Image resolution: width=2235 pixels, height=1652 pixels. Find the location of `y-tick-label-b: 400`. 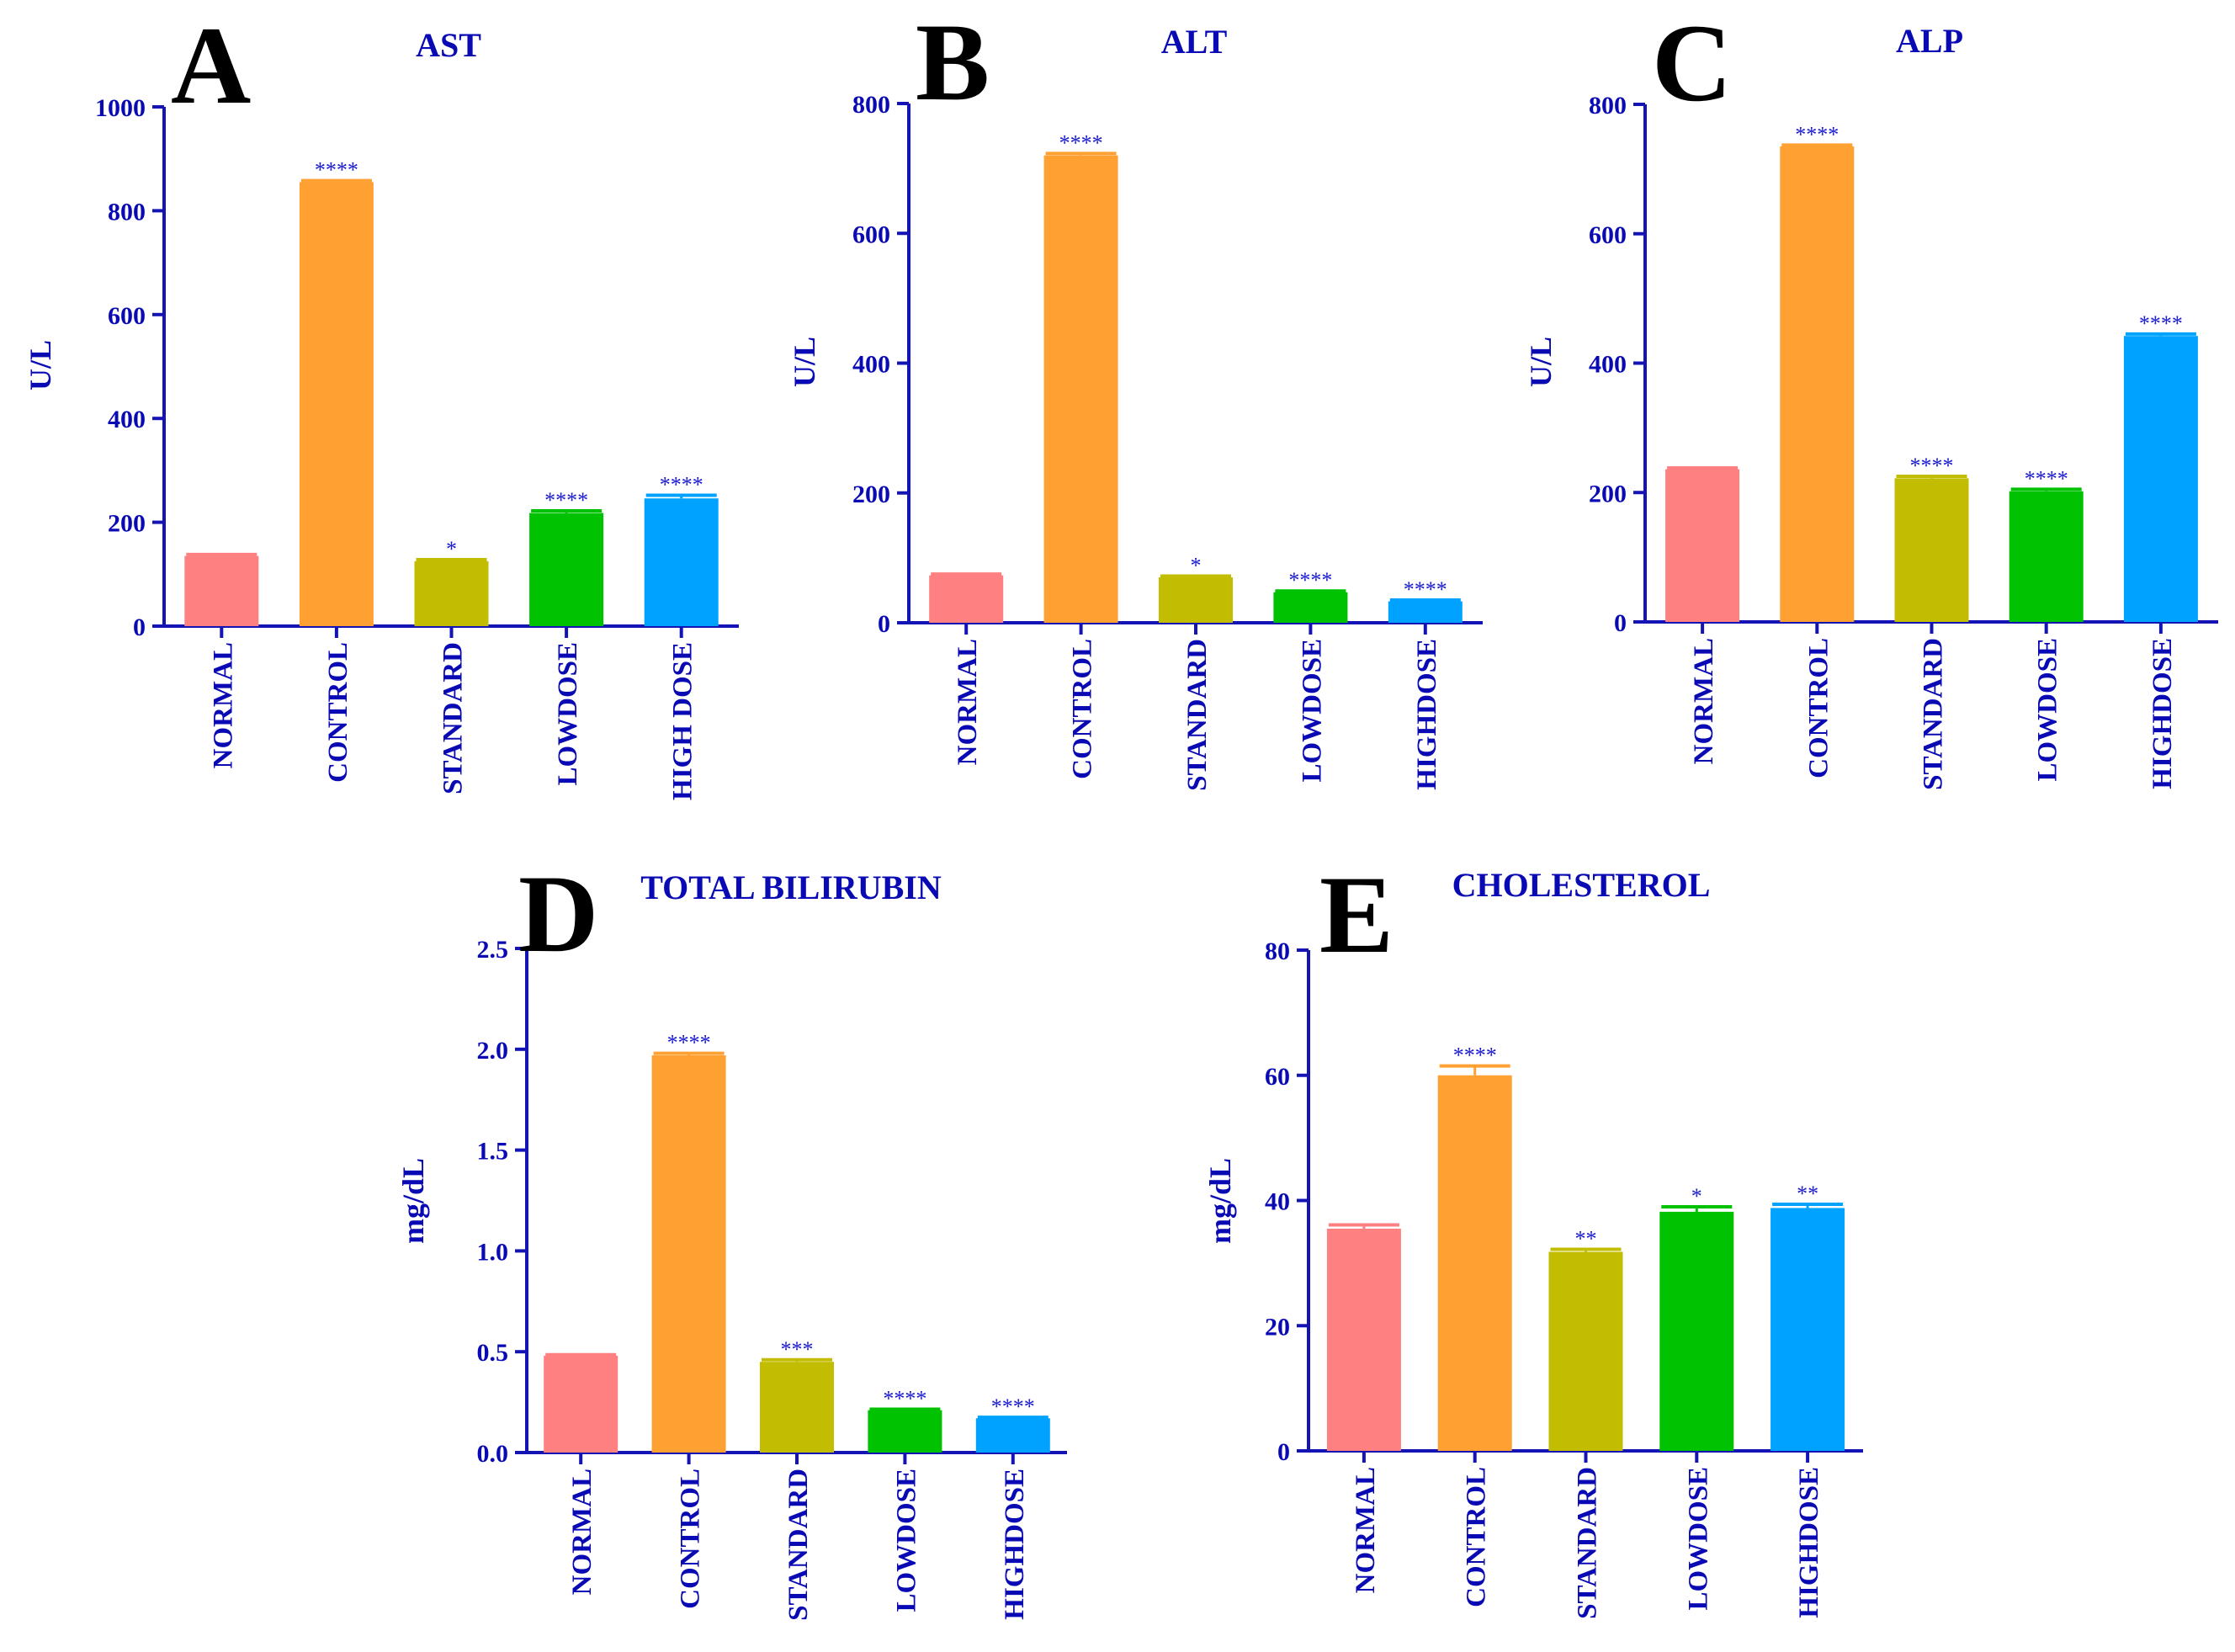

y-tick-label-b: 400 is located at coordinates (871, 365).